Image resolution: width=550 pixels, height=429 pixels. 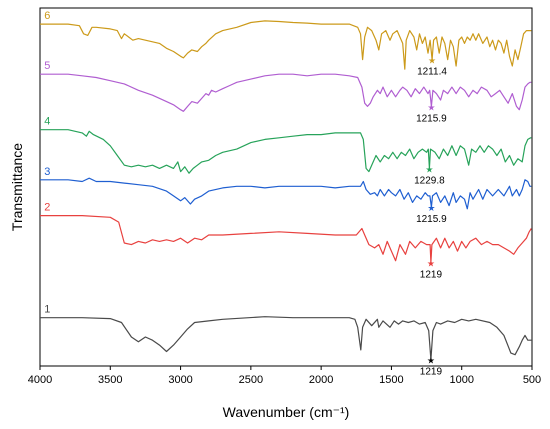 What do you see at coordinates (284, 376) in the screenshot?
I see `x-axis-ticks: 4000 3500 3000 2500 2000 1500 1000 500` at bounding box center [284, 376].